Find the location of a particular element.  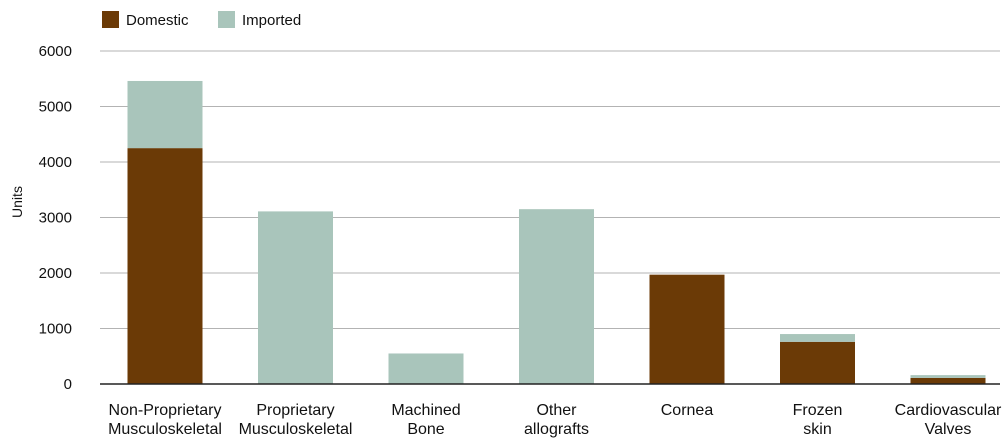

legend-label-imported: Imported is located at coordinates (271, 20).